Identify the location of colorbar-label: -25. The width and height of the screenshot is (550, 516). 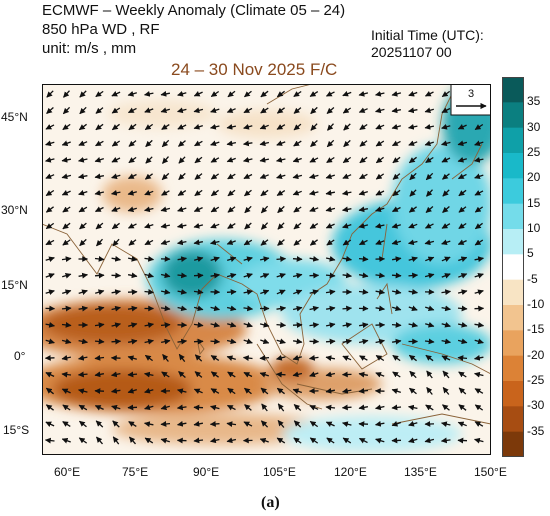
(536, 380).